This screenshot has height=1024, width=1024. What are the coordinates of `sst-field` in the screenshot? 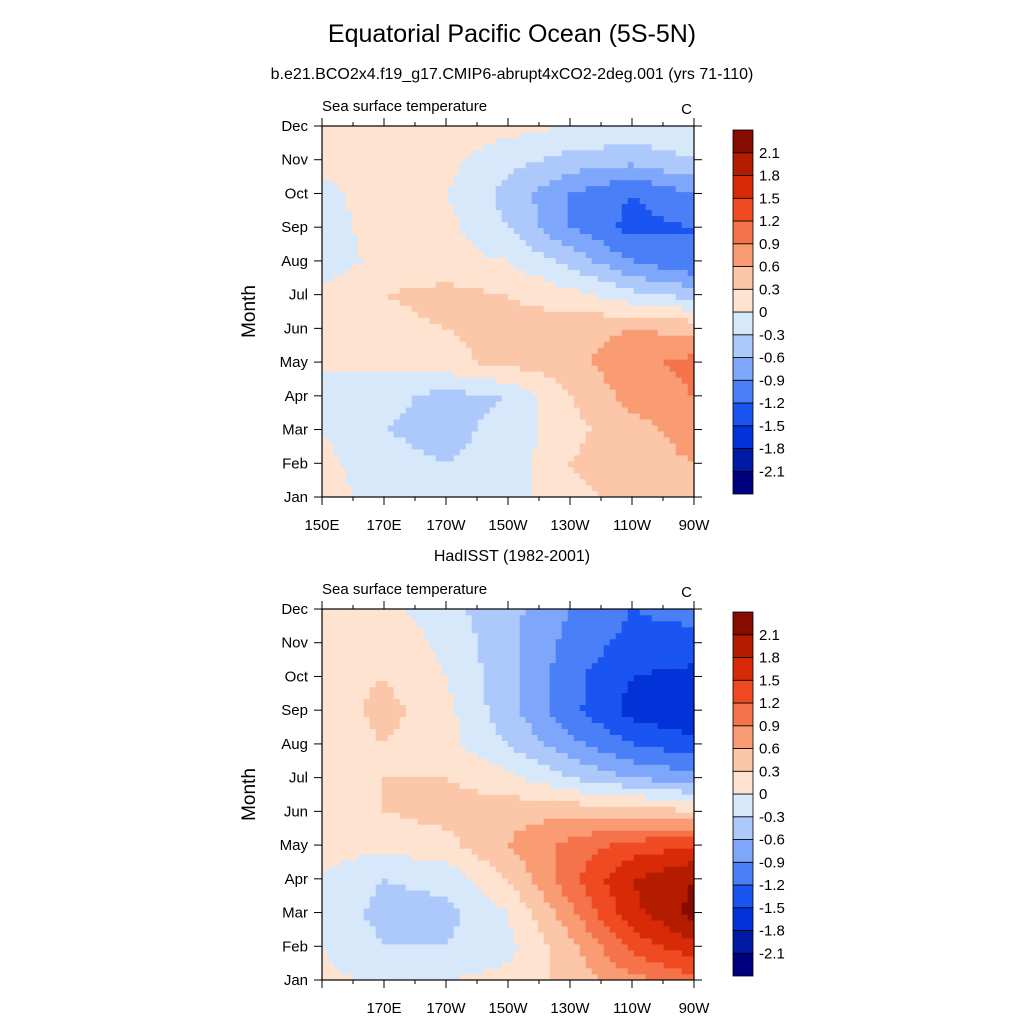 It's located at (508, 311).